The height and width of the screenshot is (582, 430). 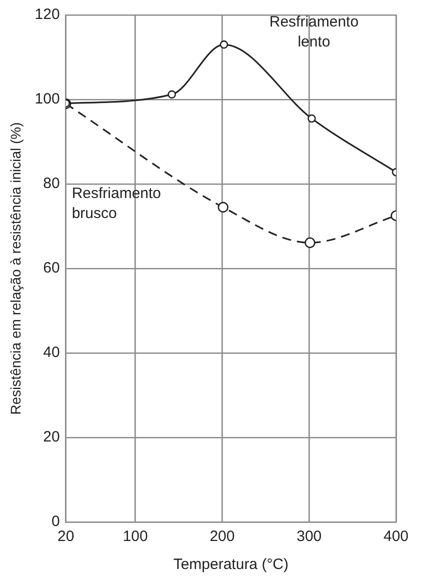 What do you see at coordinates (55, 521) in the screenshot?
I see `y-tick-label: 0` at bounding box center [55, 521].